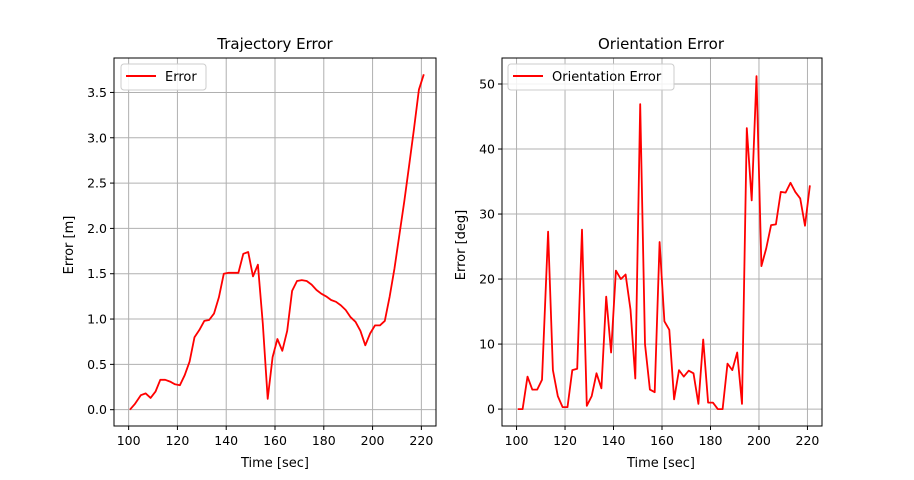 This screenshot has height=480, width=914. What do you see at coordinates (97, 137) in the screenshot?
I see `y-tick-label: 3.0` at bounding box center [97, 137].